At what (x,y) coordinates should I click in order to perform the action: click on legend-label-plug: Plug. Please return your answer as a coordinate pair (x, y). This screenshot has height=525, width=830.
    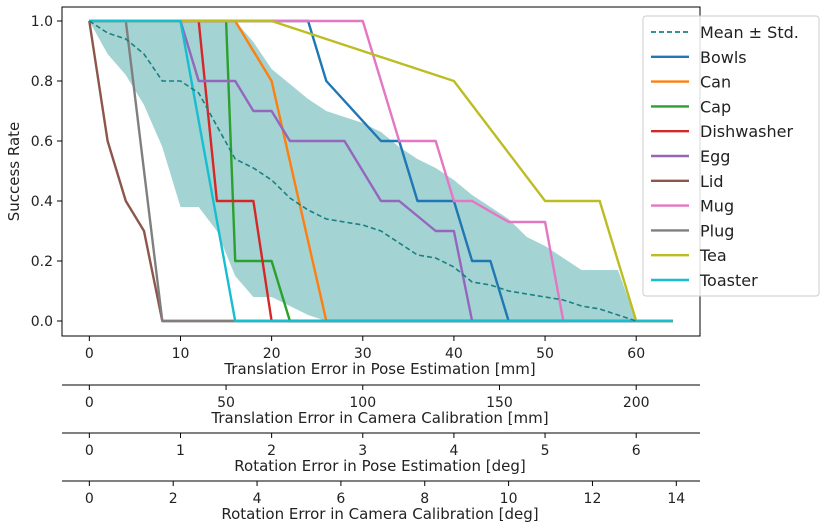
    Looking at the image, I should click on (717, 230).